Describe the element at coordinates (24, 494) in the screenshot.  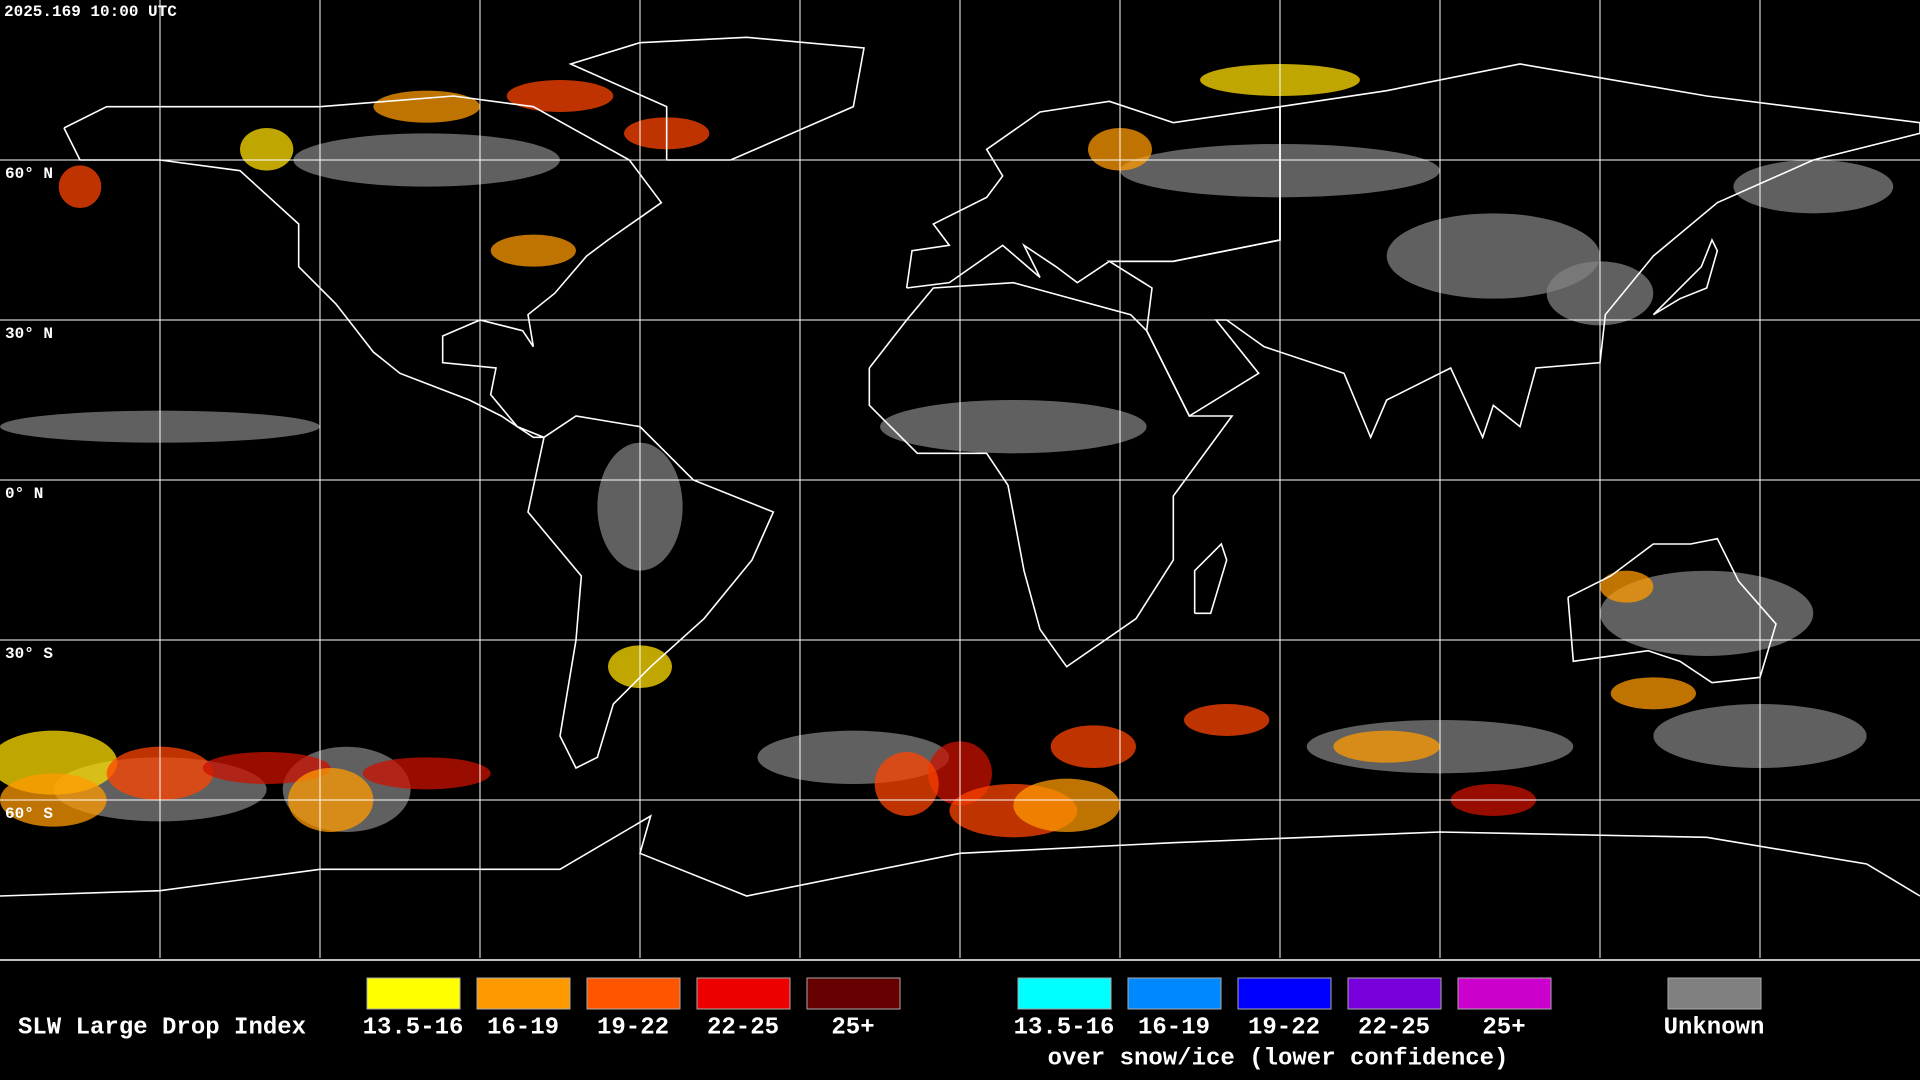
I see `latitude-label: 0° N` at that location.